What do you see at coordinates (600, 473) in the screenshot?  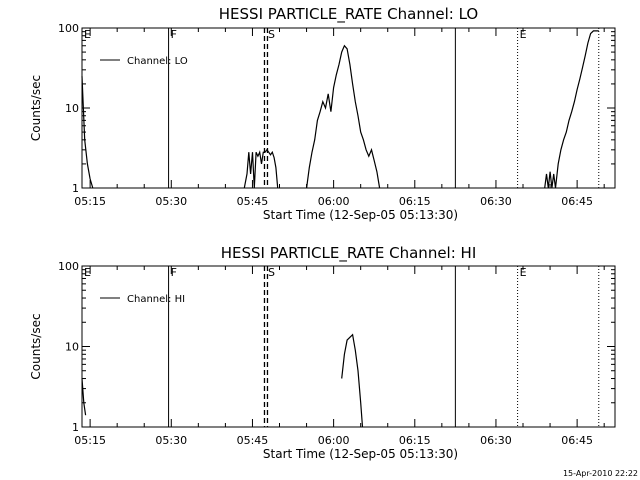 I see `footer-timestamp: 15-Apr-2010 22:22` at bounding box center [600, 473].